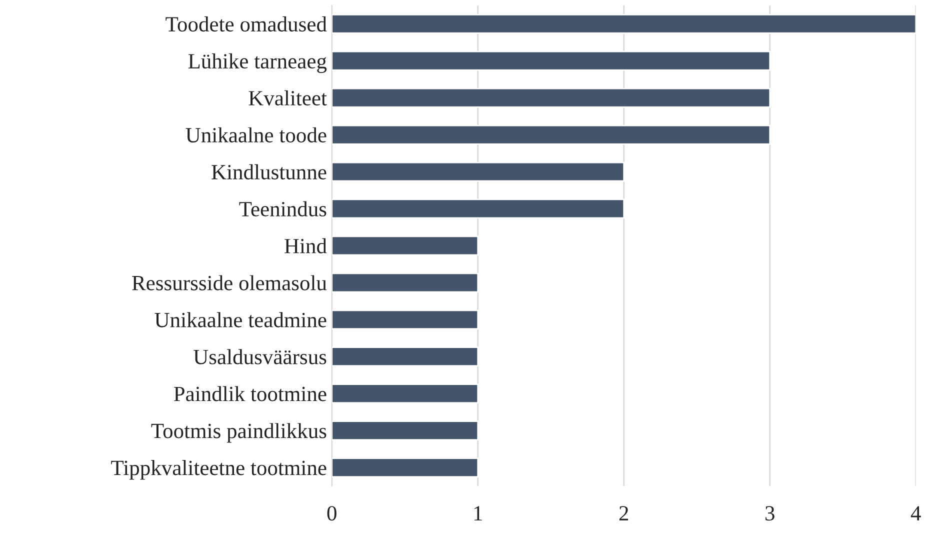 This screenshot has width=927, height=540. Describe the element at coordinates (282, 208) in the screenshot. I see `y-tick-label: Teenindus` at that location.